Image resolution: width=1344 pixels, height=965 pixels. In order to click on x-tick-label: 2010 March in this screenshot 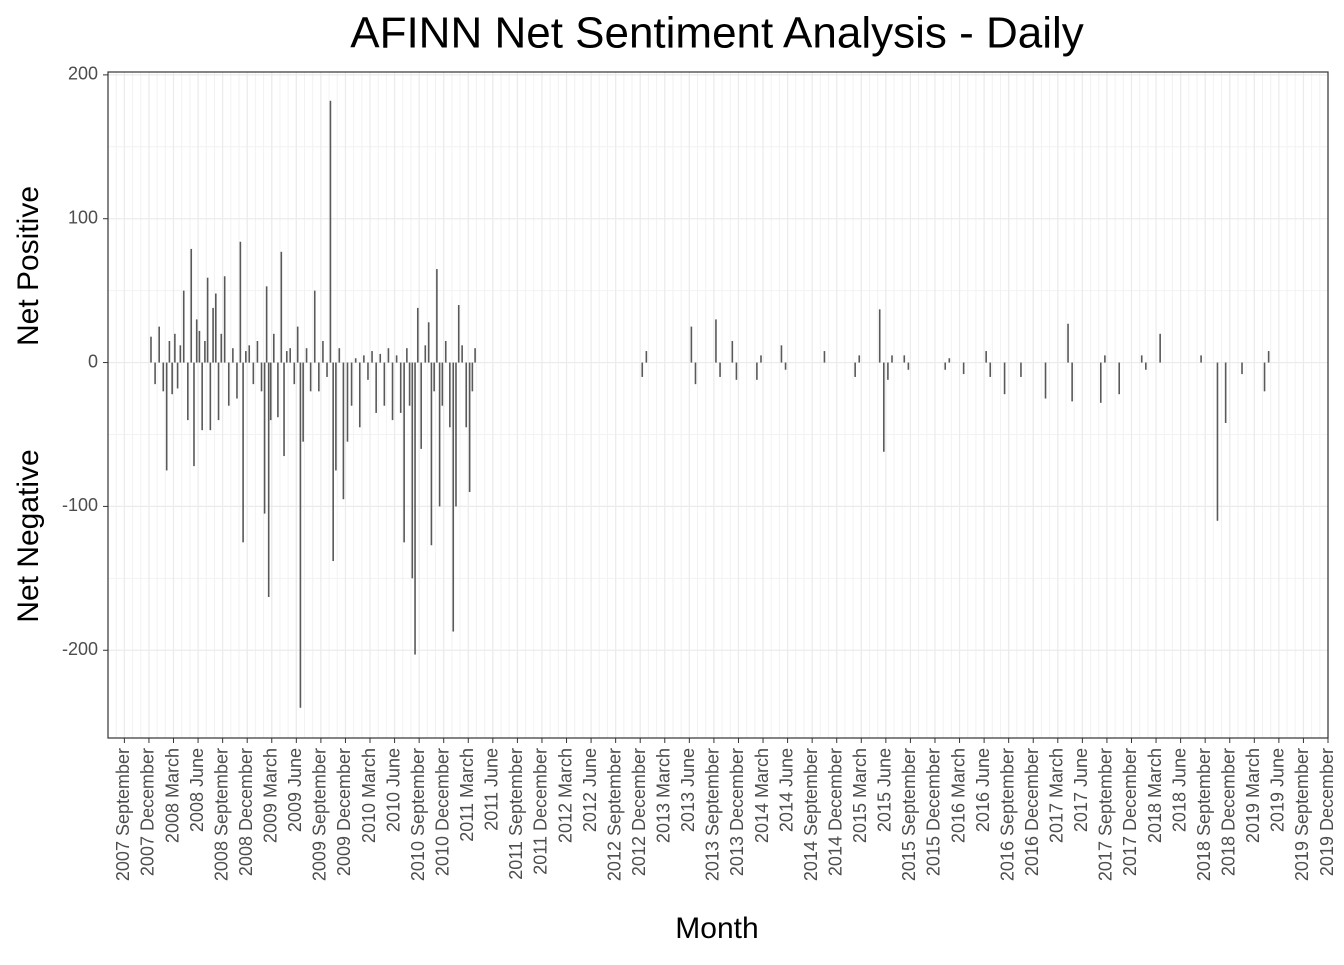, I will do `click(369, 795)`.